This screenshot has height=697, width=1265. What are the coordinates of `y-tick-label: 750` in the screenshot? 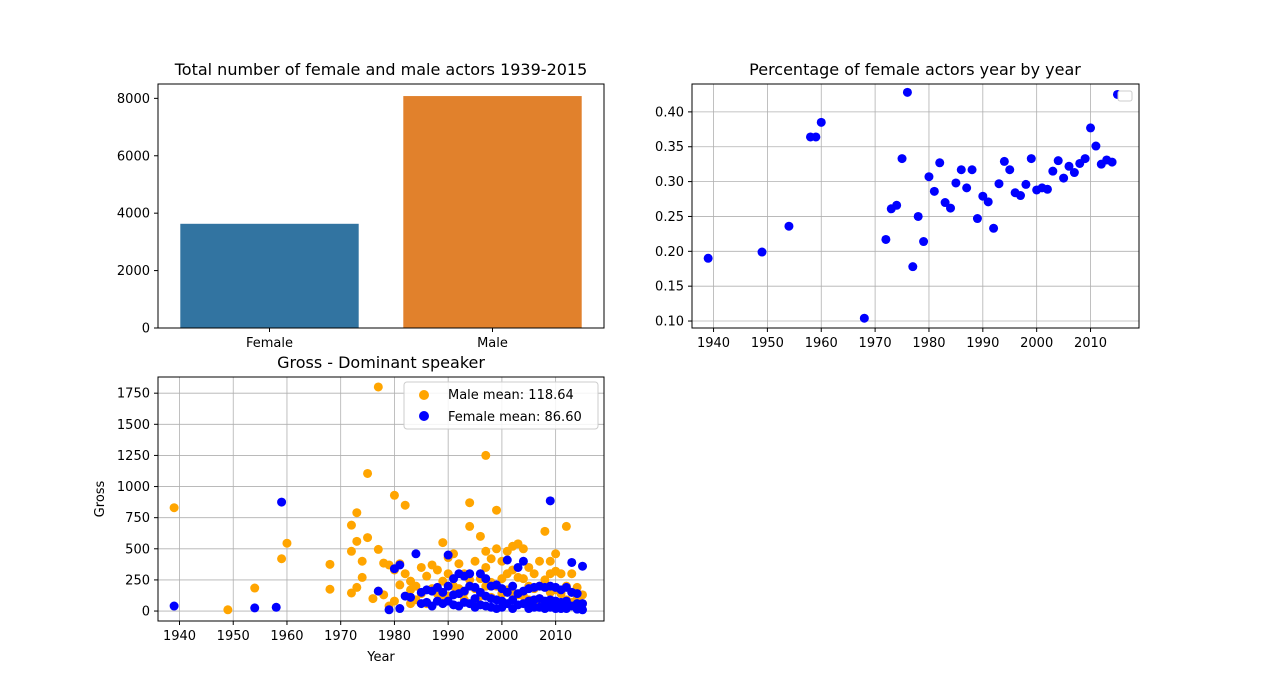 It's located at (137, 518).